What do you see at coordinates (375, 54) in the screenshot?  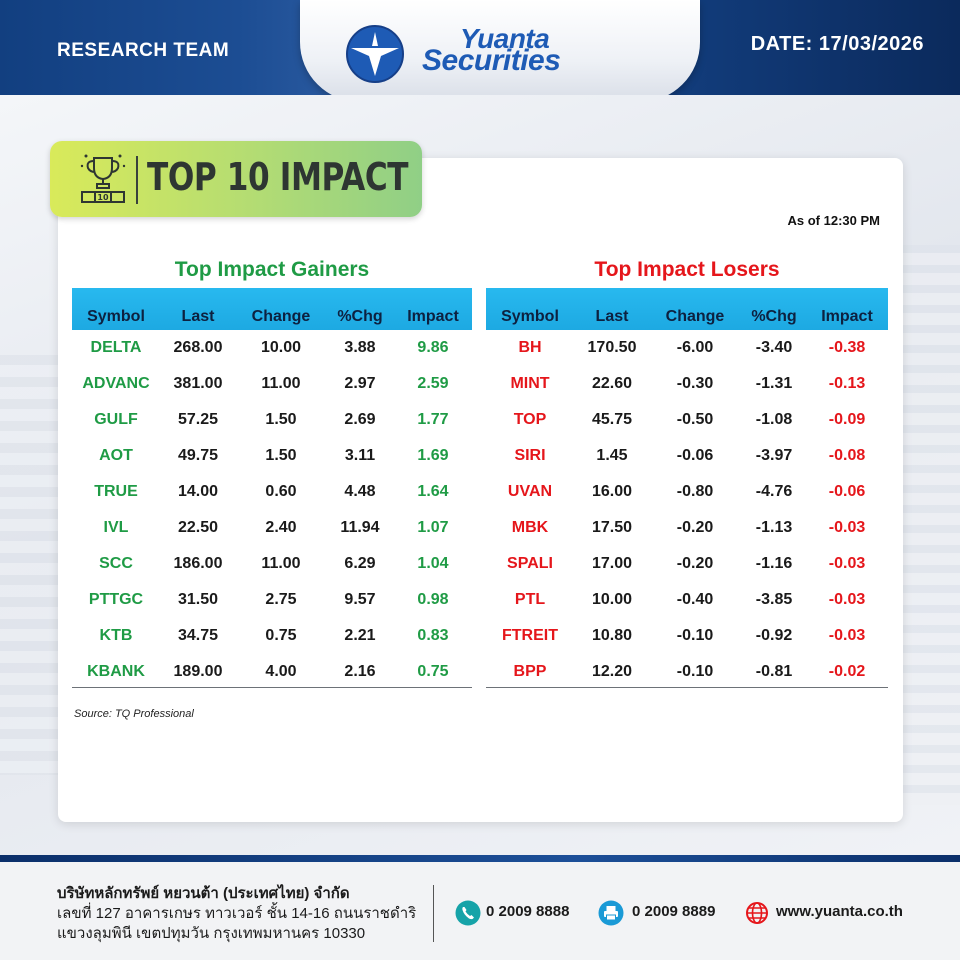 I see `yuanta-logo-icon` at bounding box center [375, 54].